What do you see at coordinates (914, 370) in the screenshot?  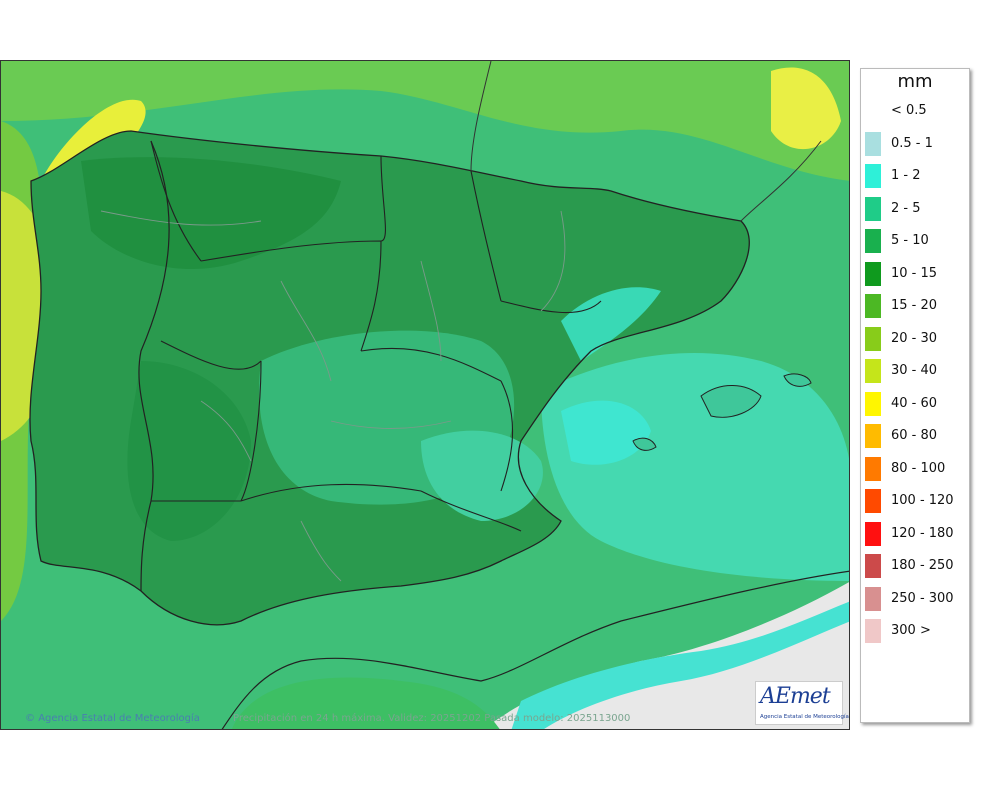 I see `legend-label: 30 - 40` at bounding box center [914, 370].